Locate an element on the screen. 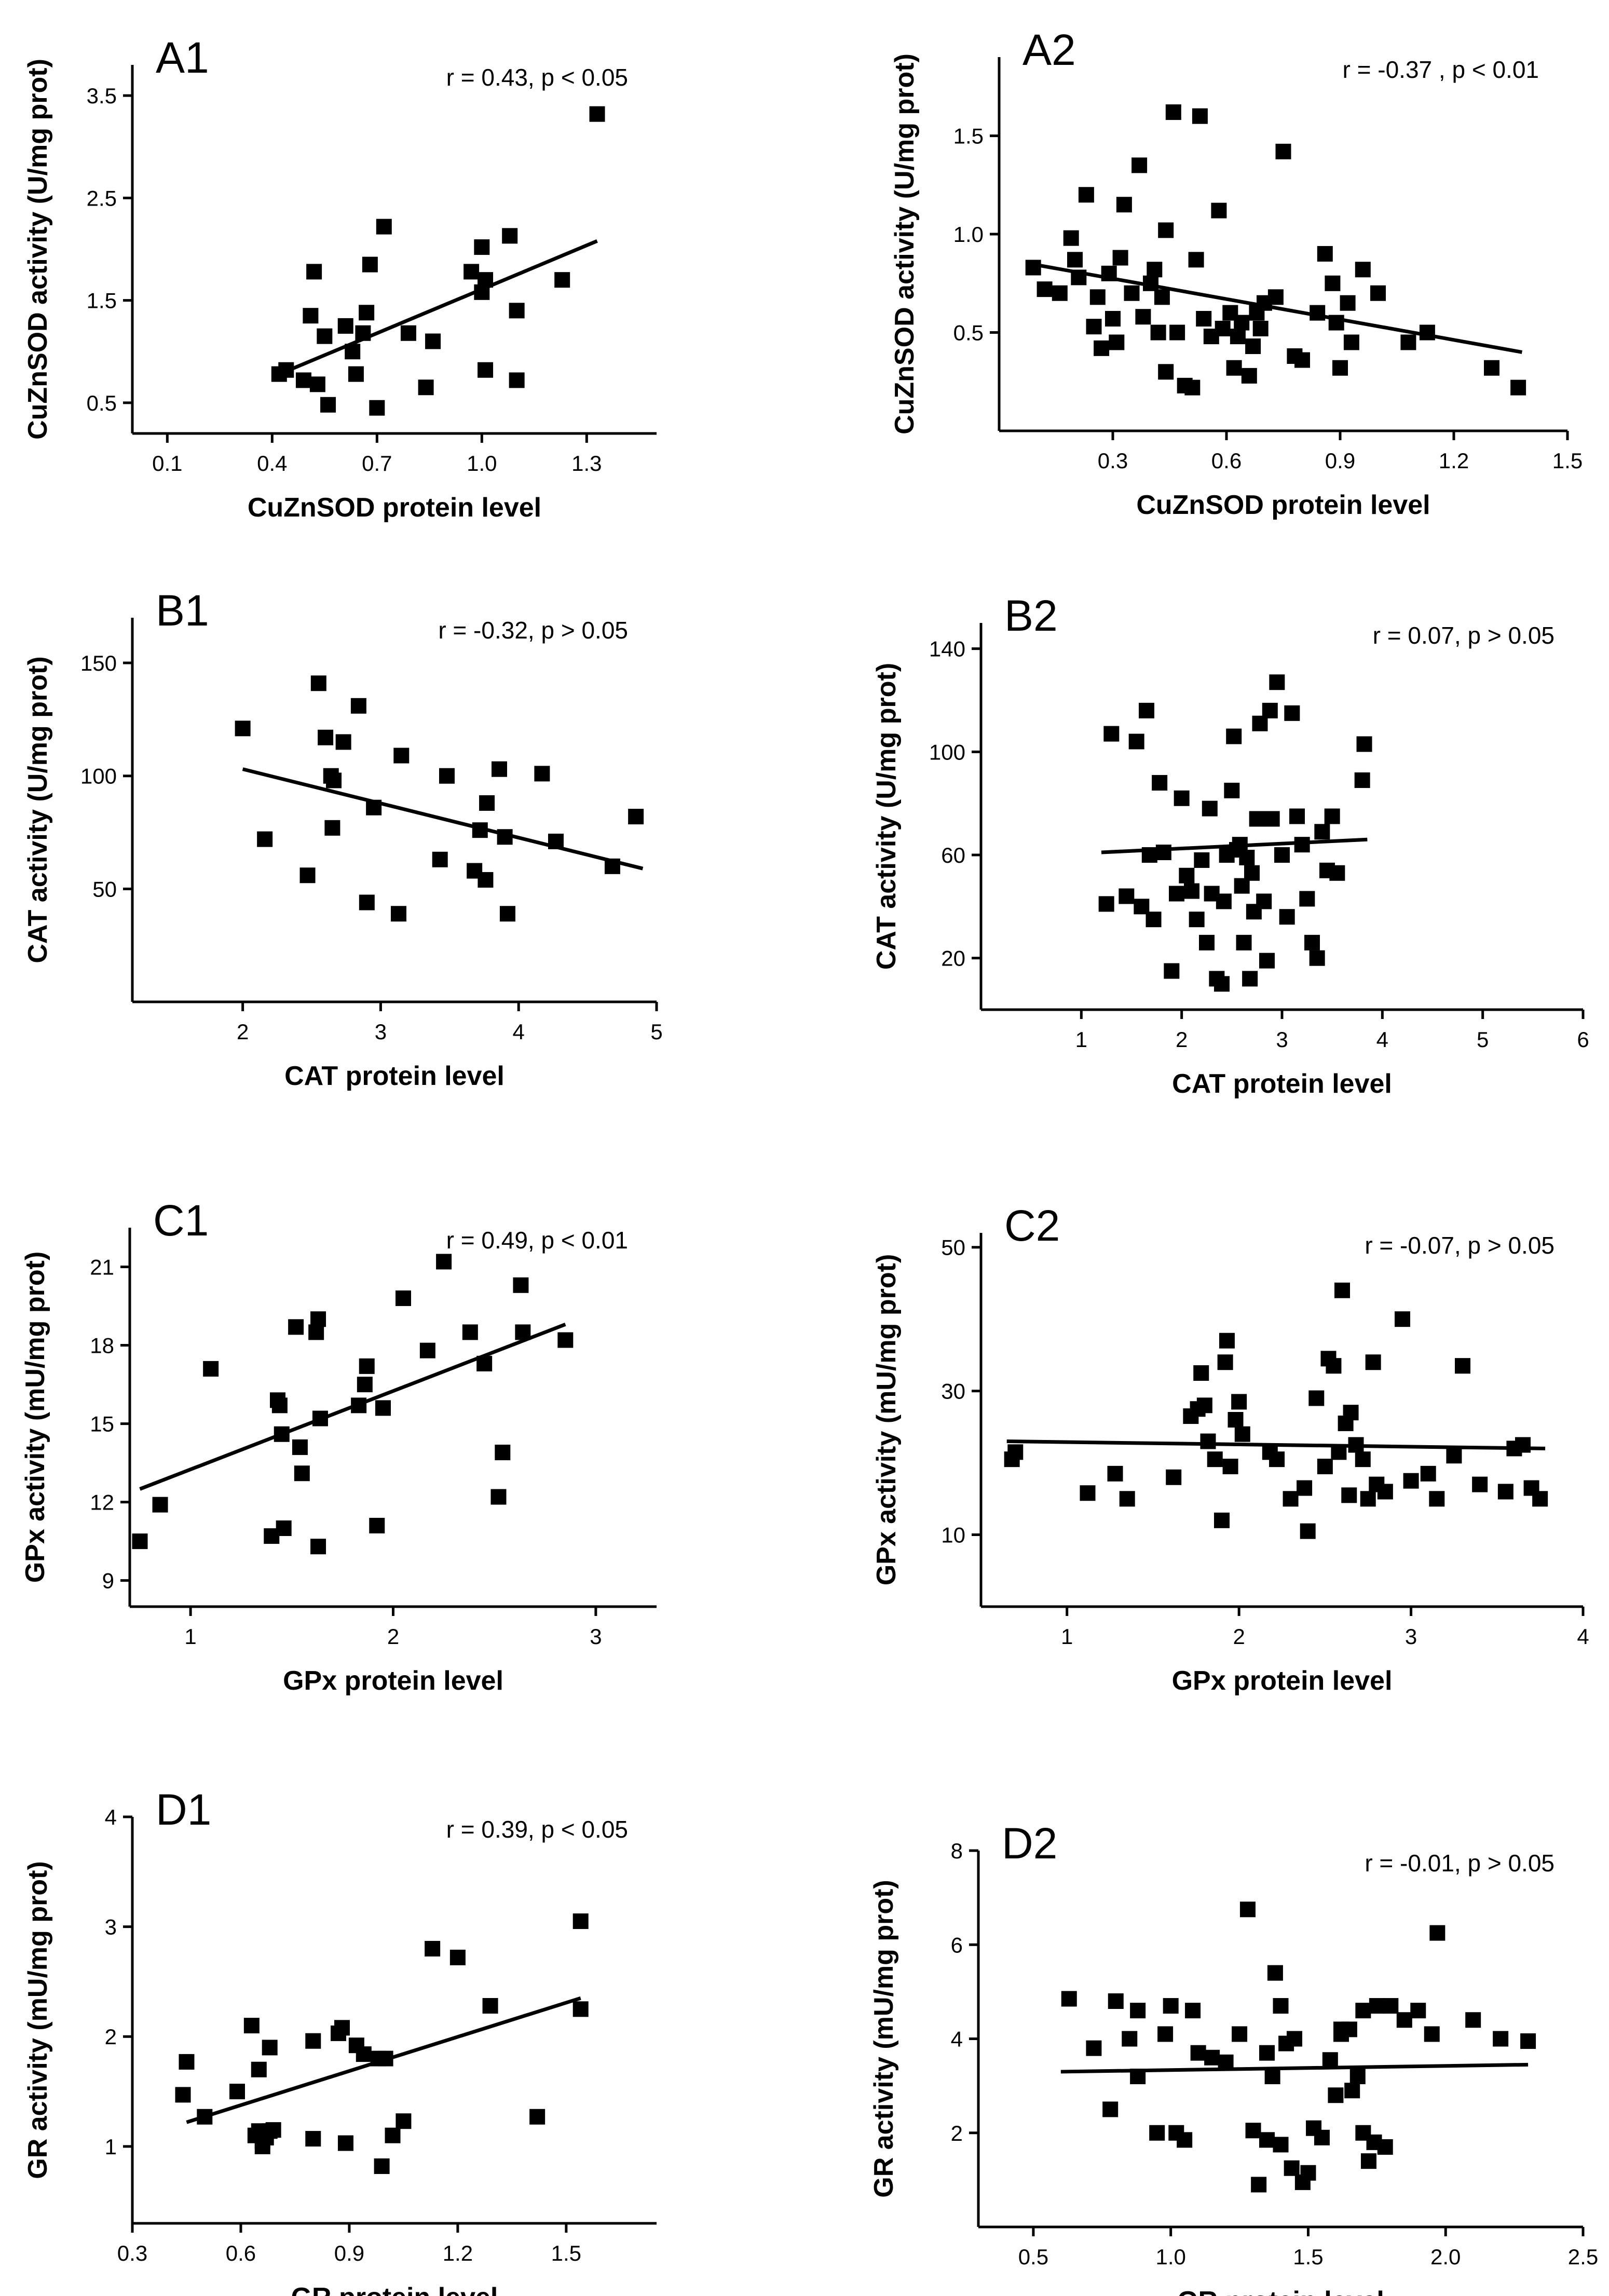 Image resolution: width=1609 pixels, height=2296 pixels. x-tick-label: 2 is located at coordinates (243, 1032).